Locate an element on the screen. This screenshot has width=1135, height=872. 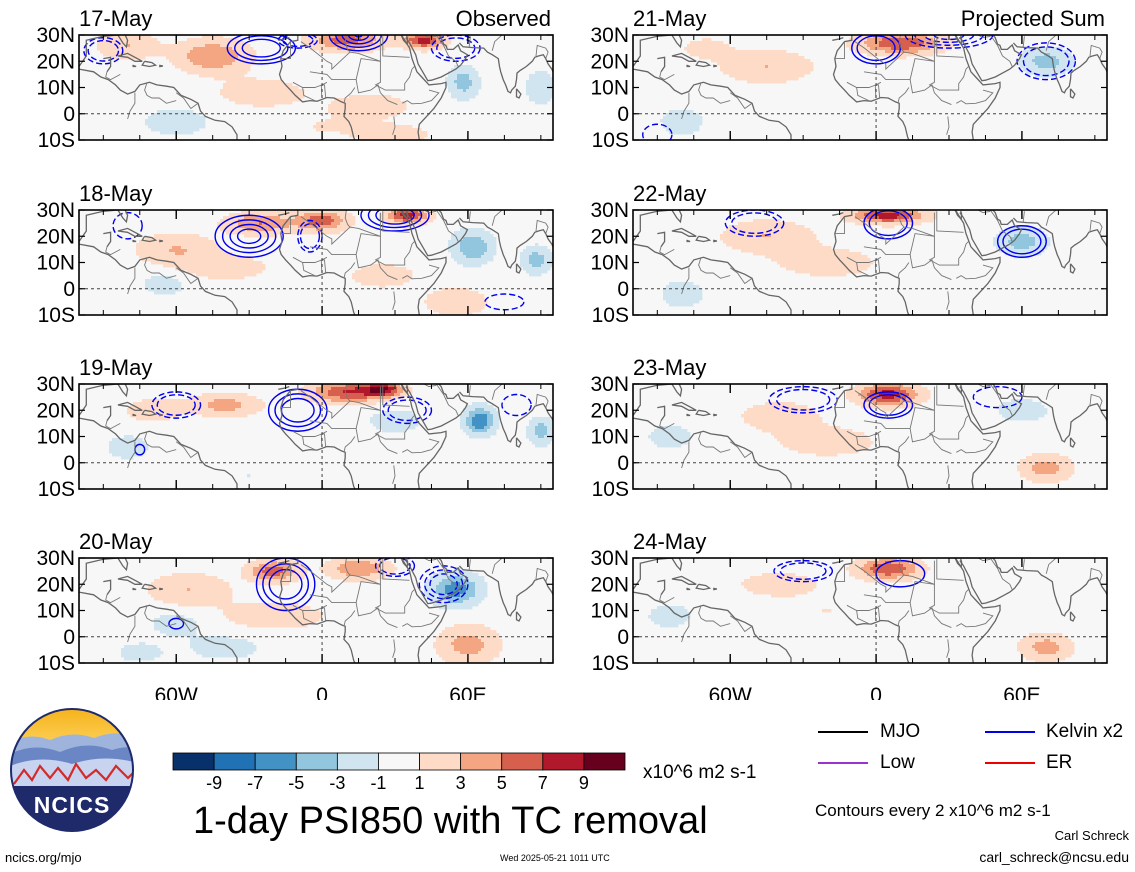
chart-title: 1-day PSI850 with TC removal is located at coordinates (450, 821).